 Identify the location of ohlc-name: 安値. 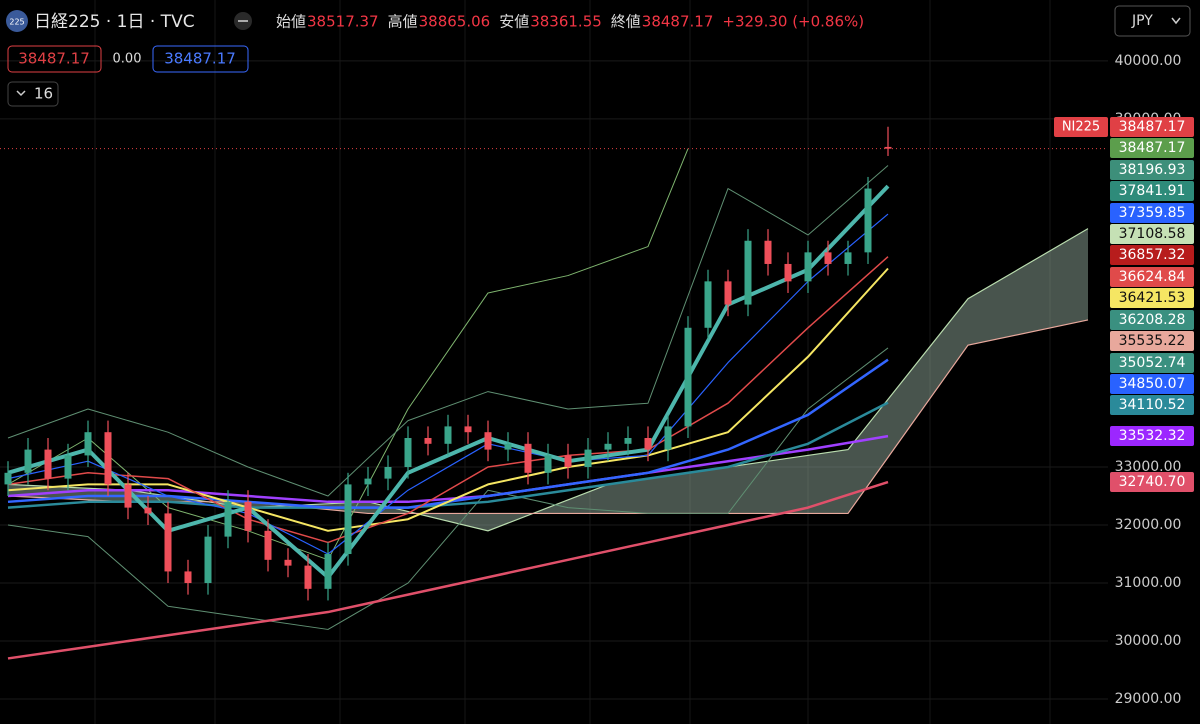
(514, 22).